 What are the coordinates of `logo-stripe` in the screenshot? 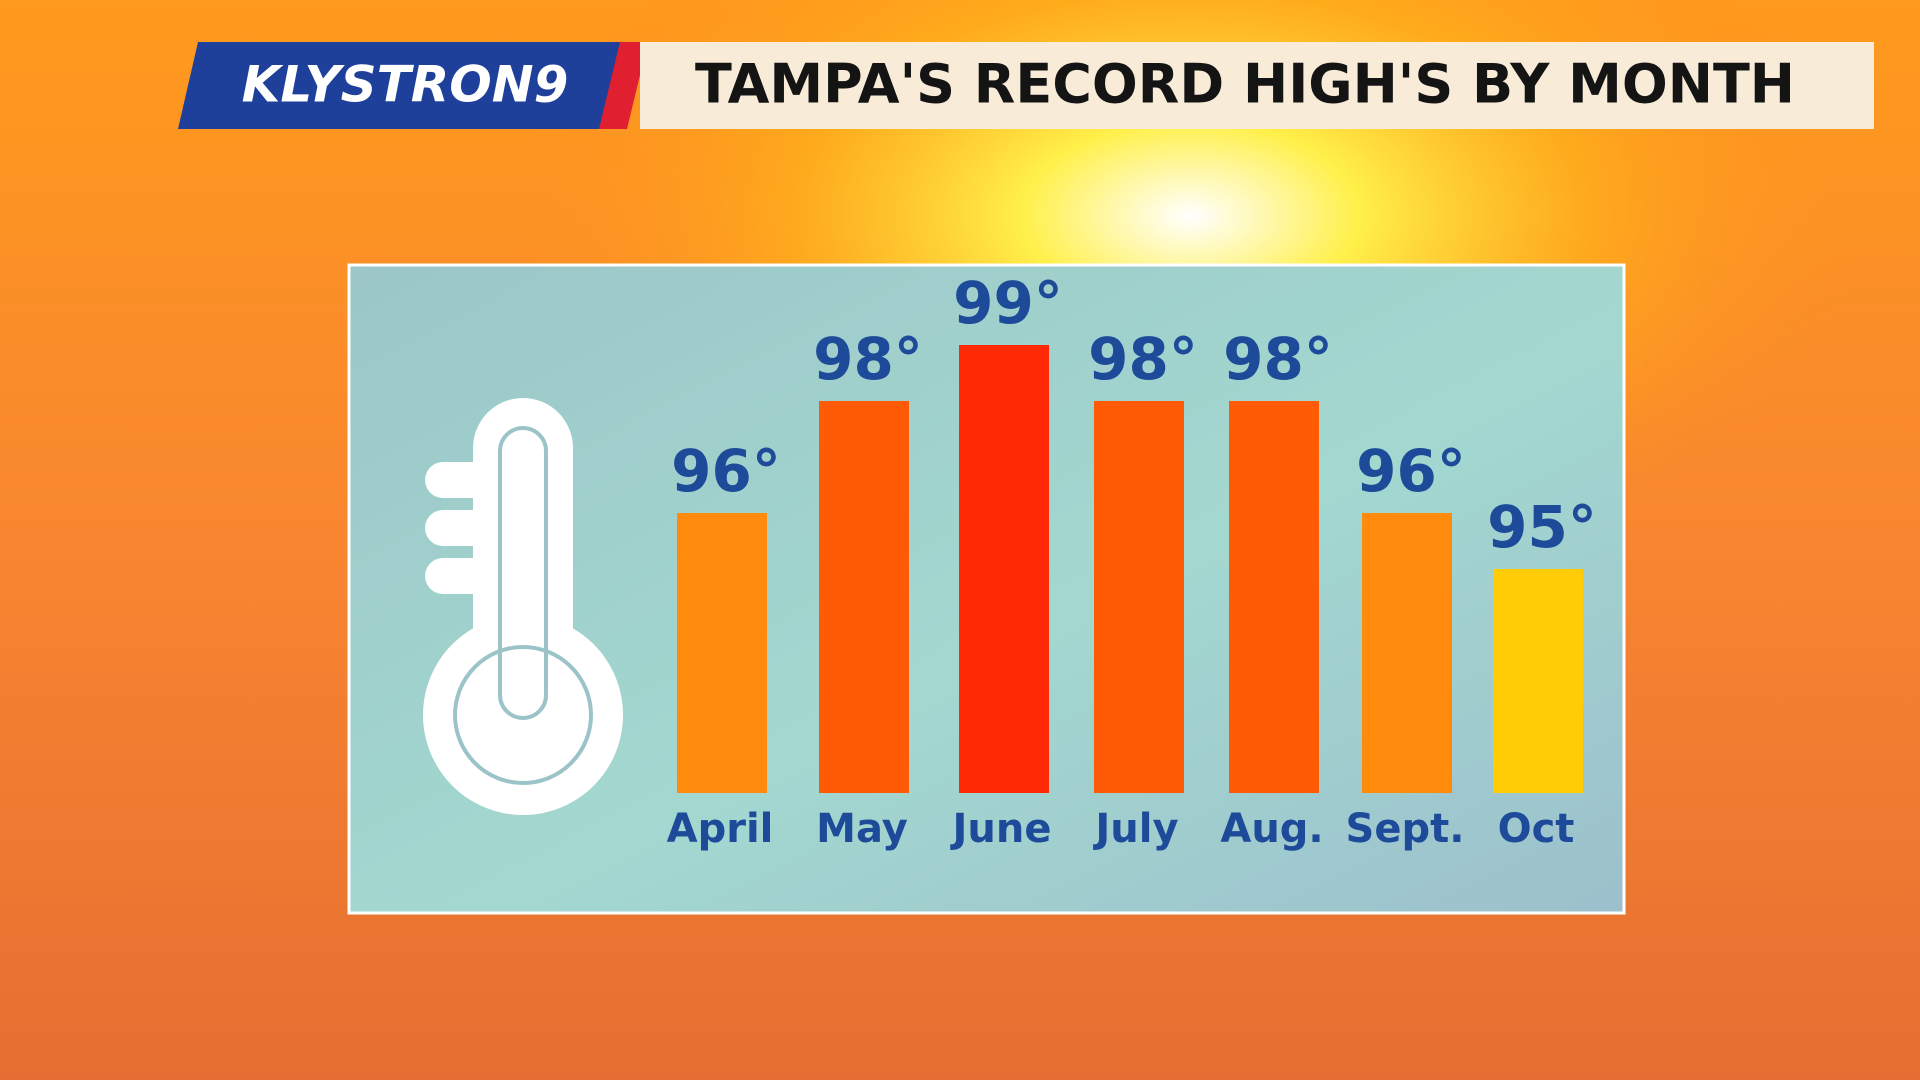 It's located at (623, 85).